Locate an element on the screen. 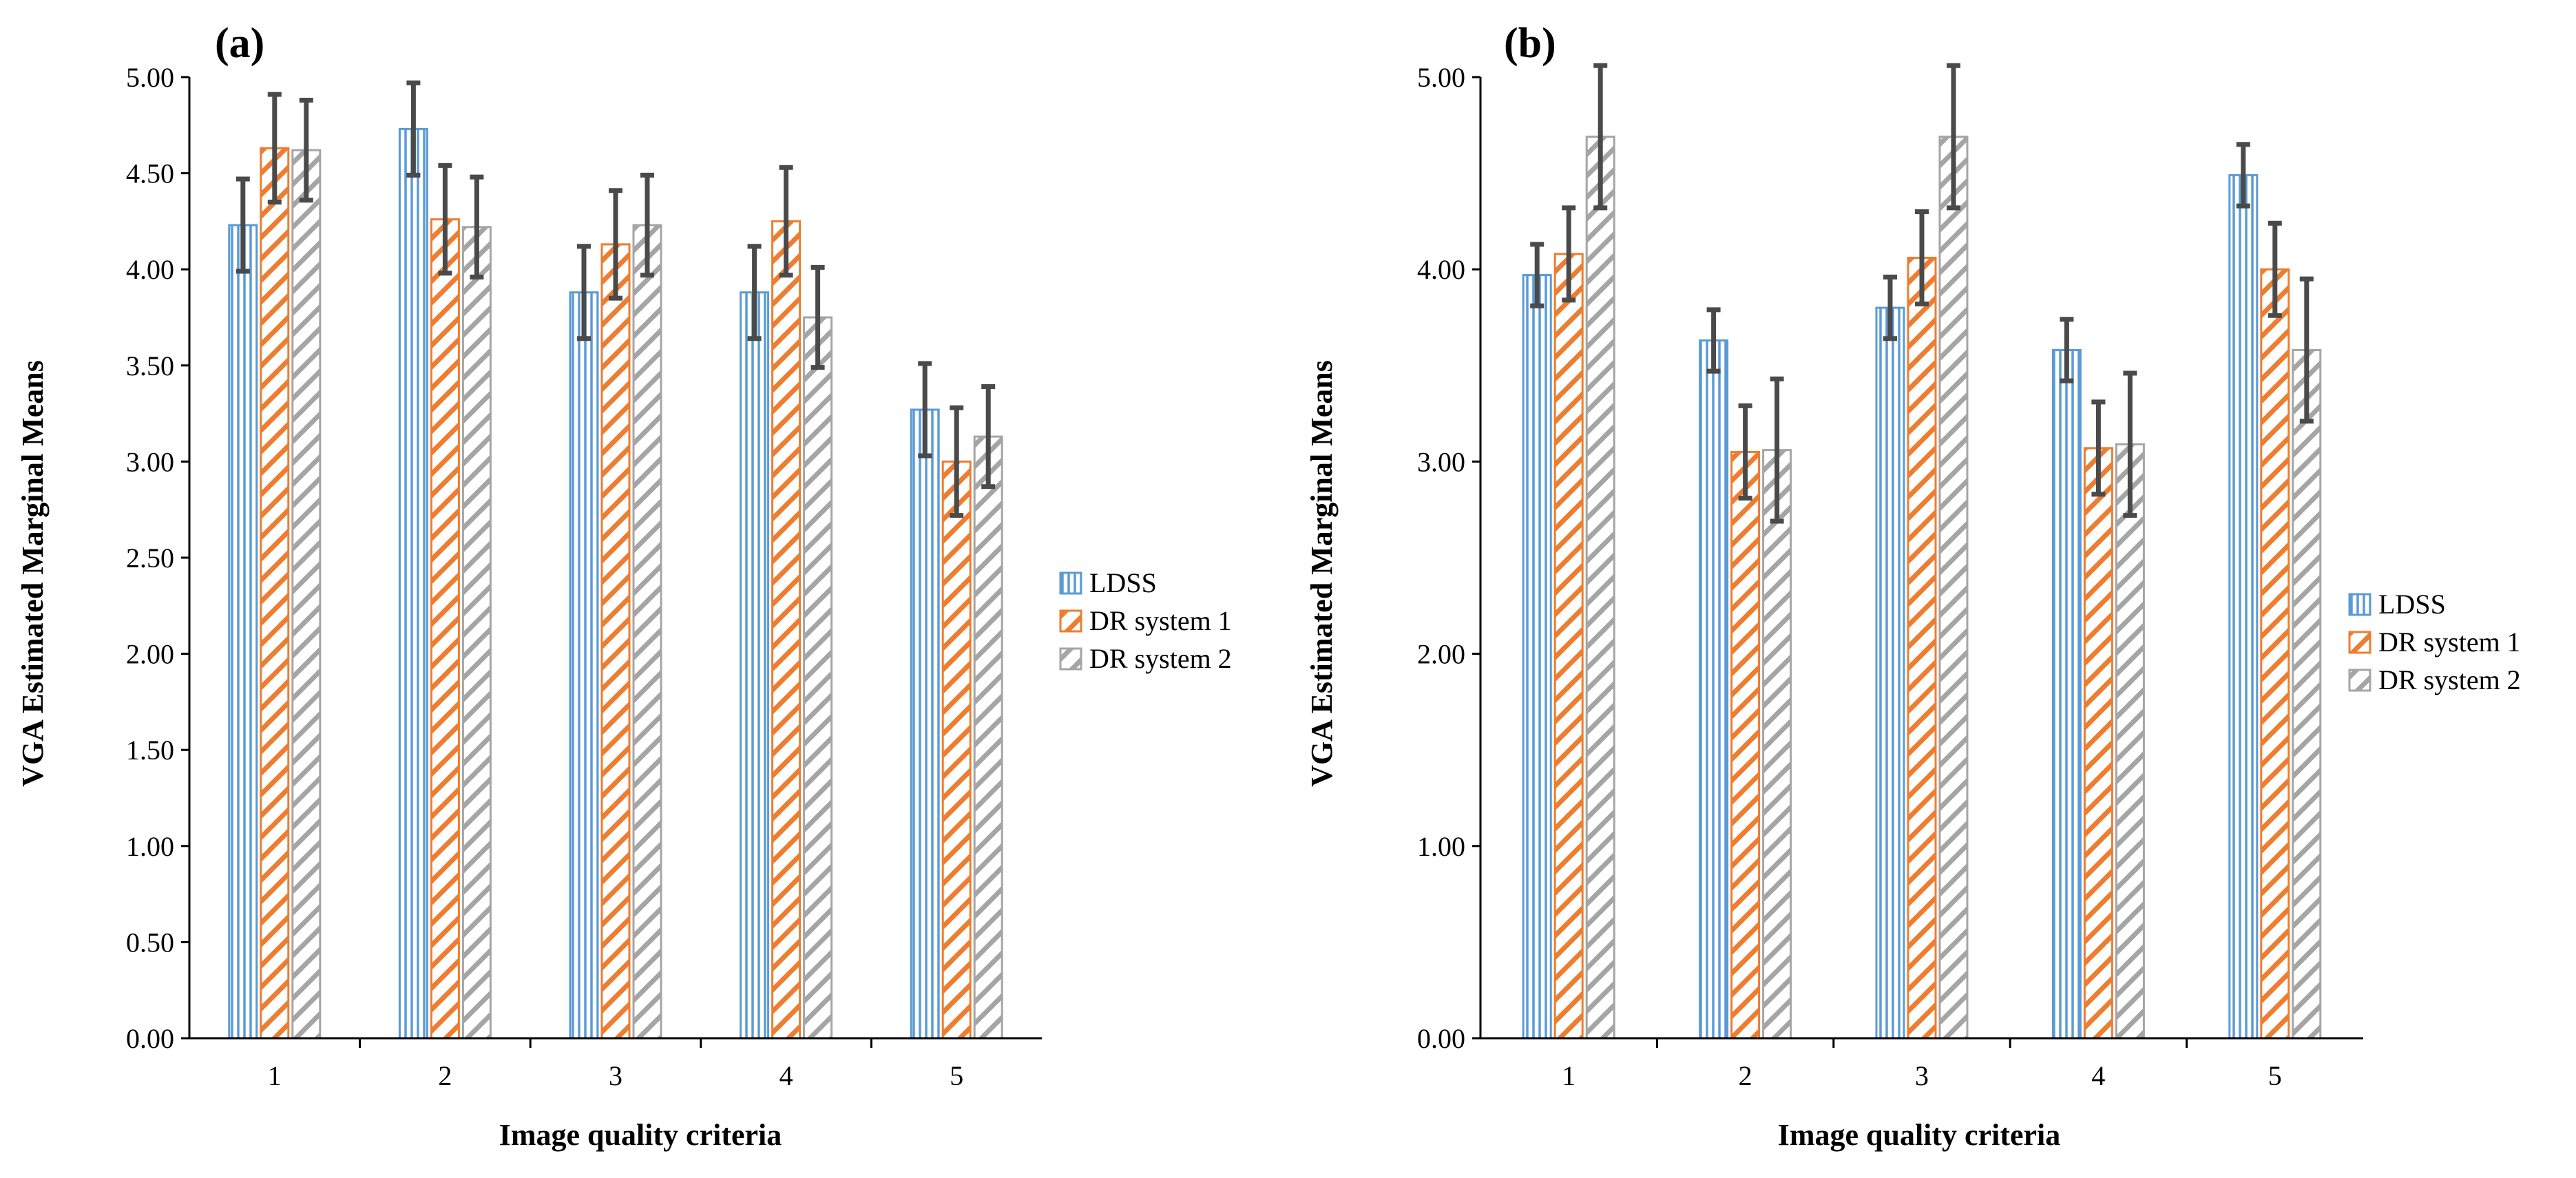 The image size is (2576, 1178). panel-b-y-axis-title: VGA Estimated Marginal Means is located at coordinates (1322, 573).